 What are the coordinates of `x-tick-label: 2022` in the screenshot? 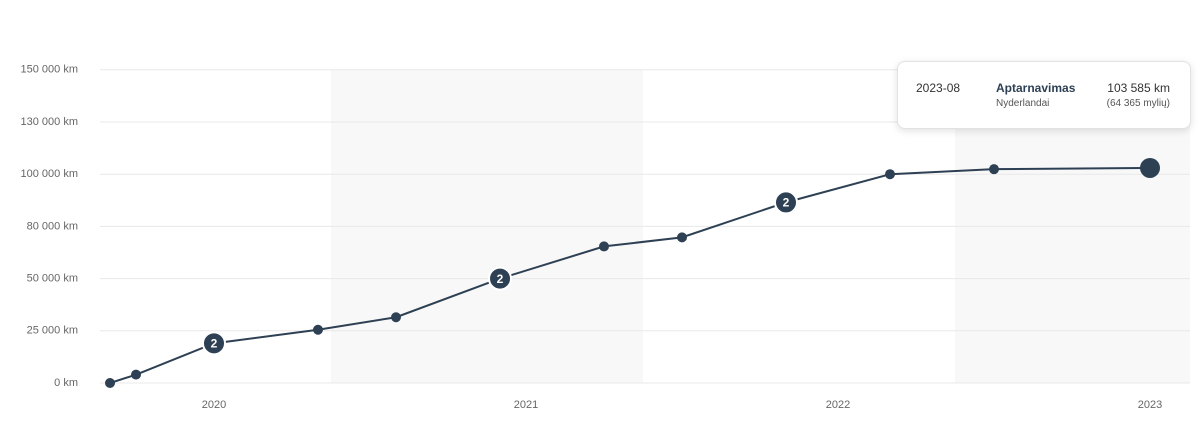 It's located at (838, 405).